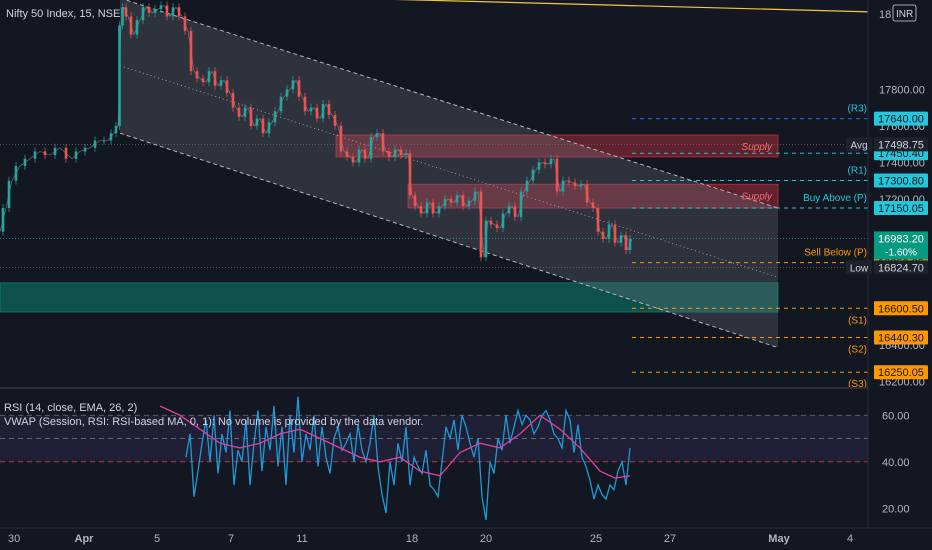 This screenshot has height=550, width=932. I want to click on time-tick-label: 7, so click(231, 539).